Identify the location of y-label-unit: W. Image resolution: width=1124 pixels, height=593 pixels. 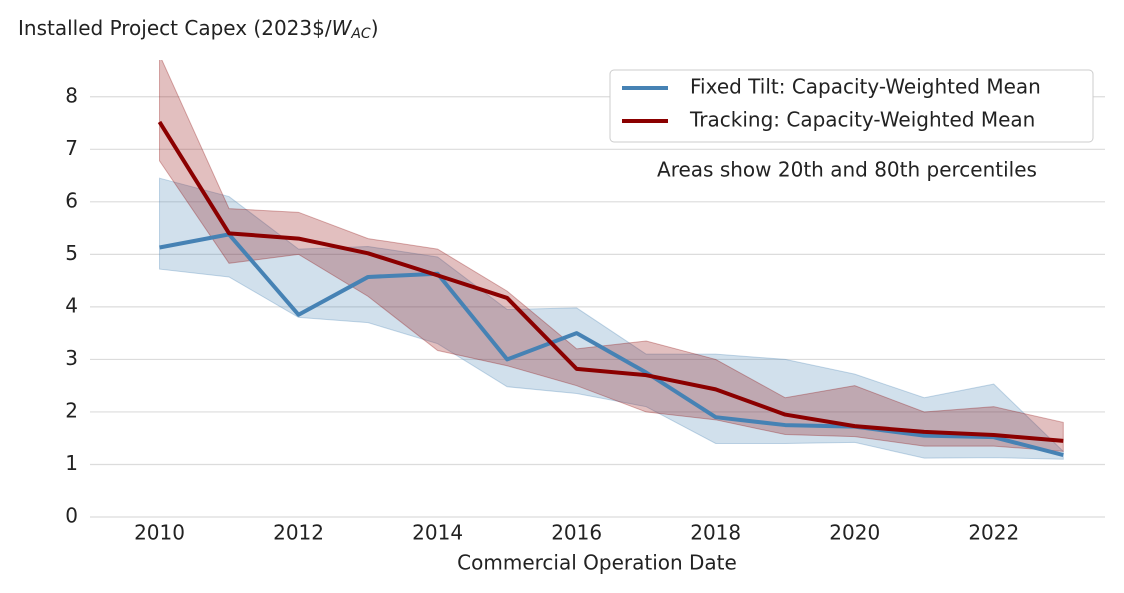
(342, 28).